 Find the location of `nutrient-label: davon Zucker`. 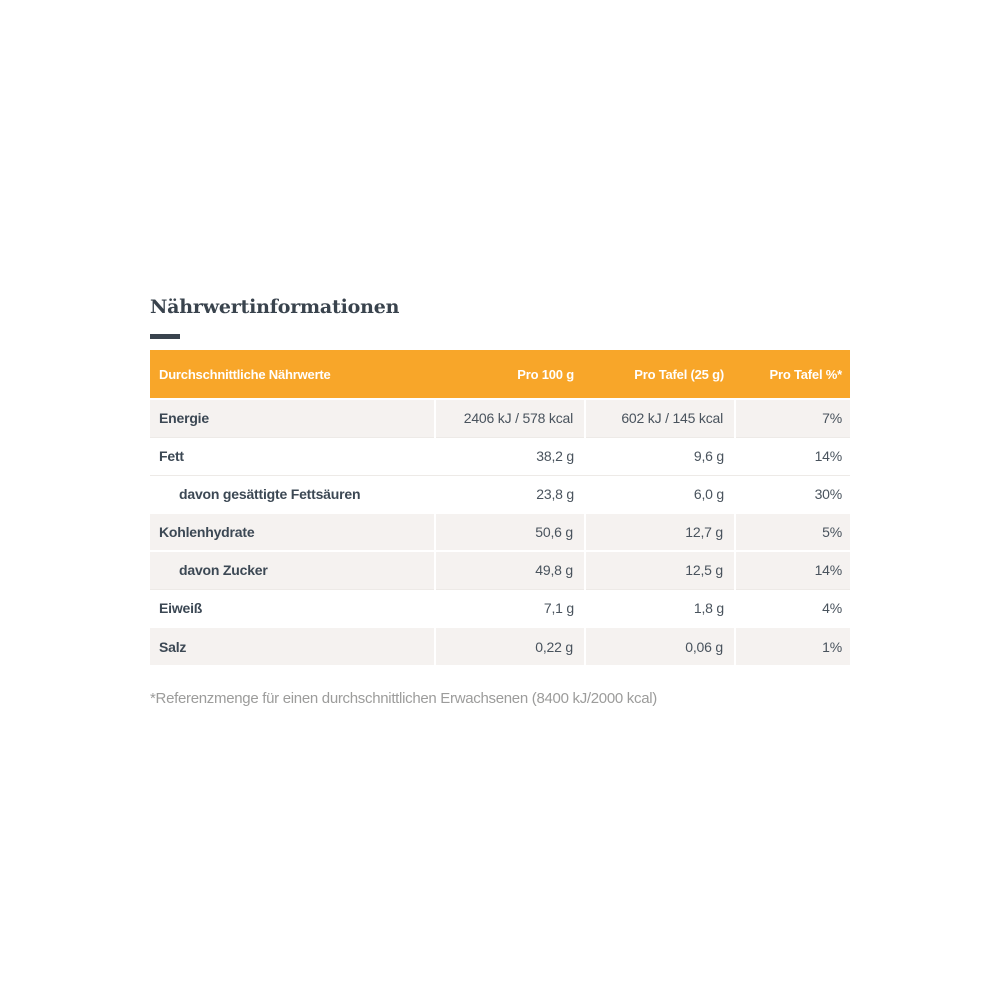

nutrient-label: davon Zucker is located at coordinates (292, 569).